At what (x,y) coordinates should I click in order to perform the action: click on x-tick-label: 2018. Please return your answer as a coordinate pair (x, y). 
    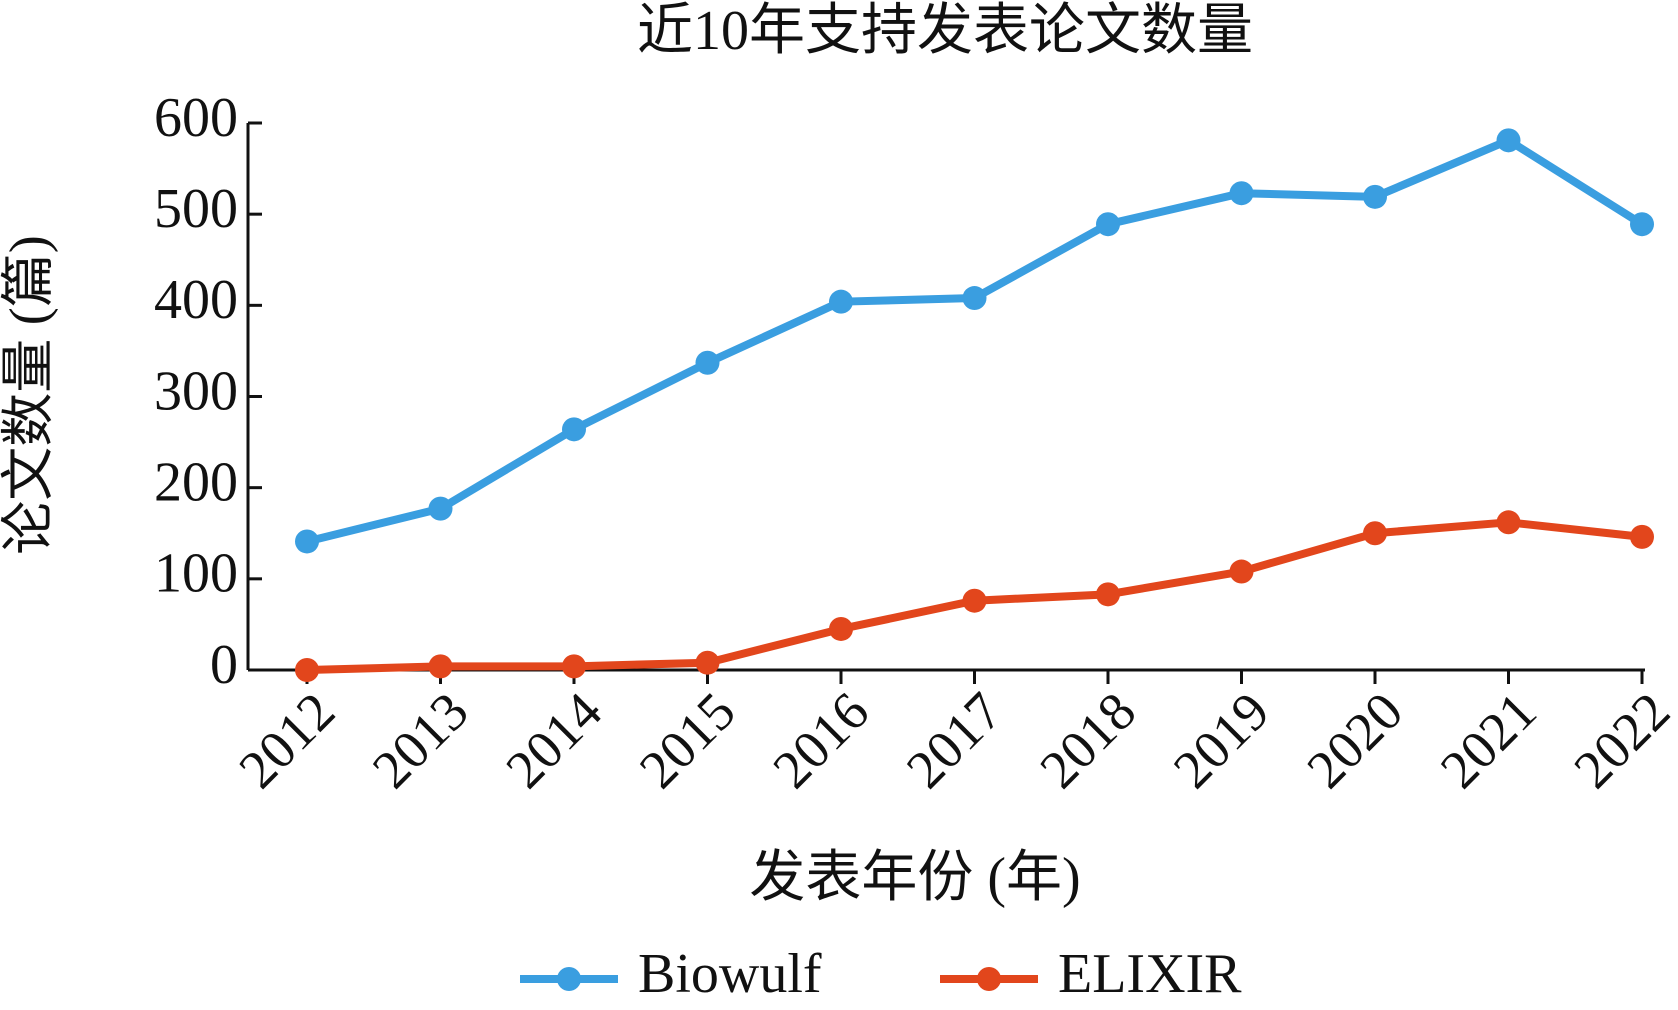
    Looking at the image, I should click on (1087, 740).